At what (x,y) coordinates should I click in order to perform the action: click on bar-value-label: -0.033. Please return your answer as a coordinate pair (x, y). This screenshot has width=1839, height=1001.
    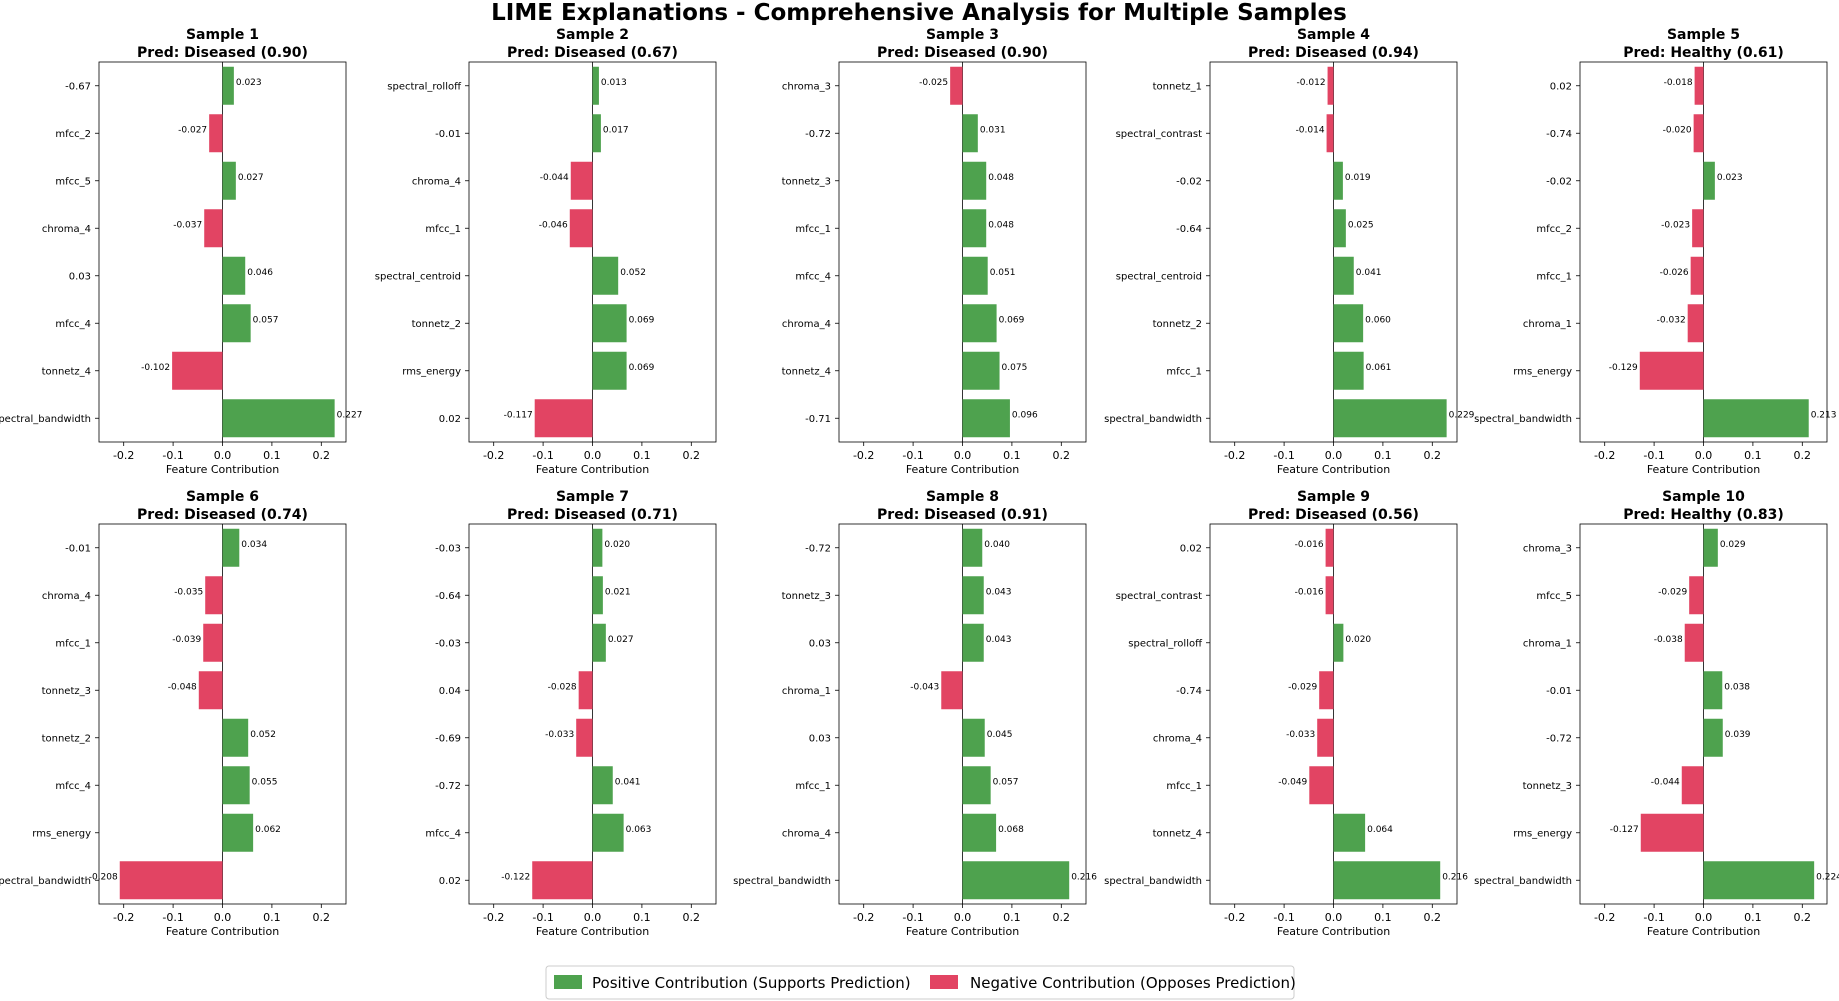
    Looking at the image, I should click on (1300, 735).